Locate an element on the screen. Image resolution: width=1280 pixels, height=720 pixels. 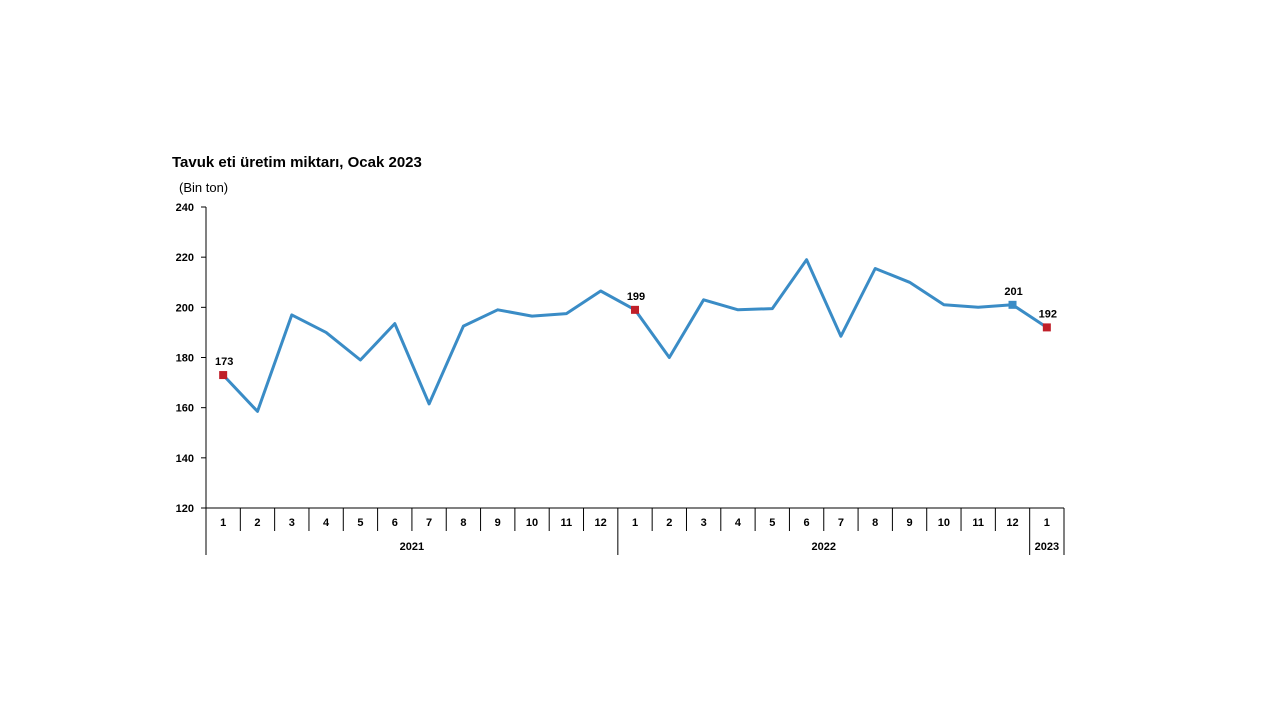
data-label: 199 is located at coordinates (636, 297).